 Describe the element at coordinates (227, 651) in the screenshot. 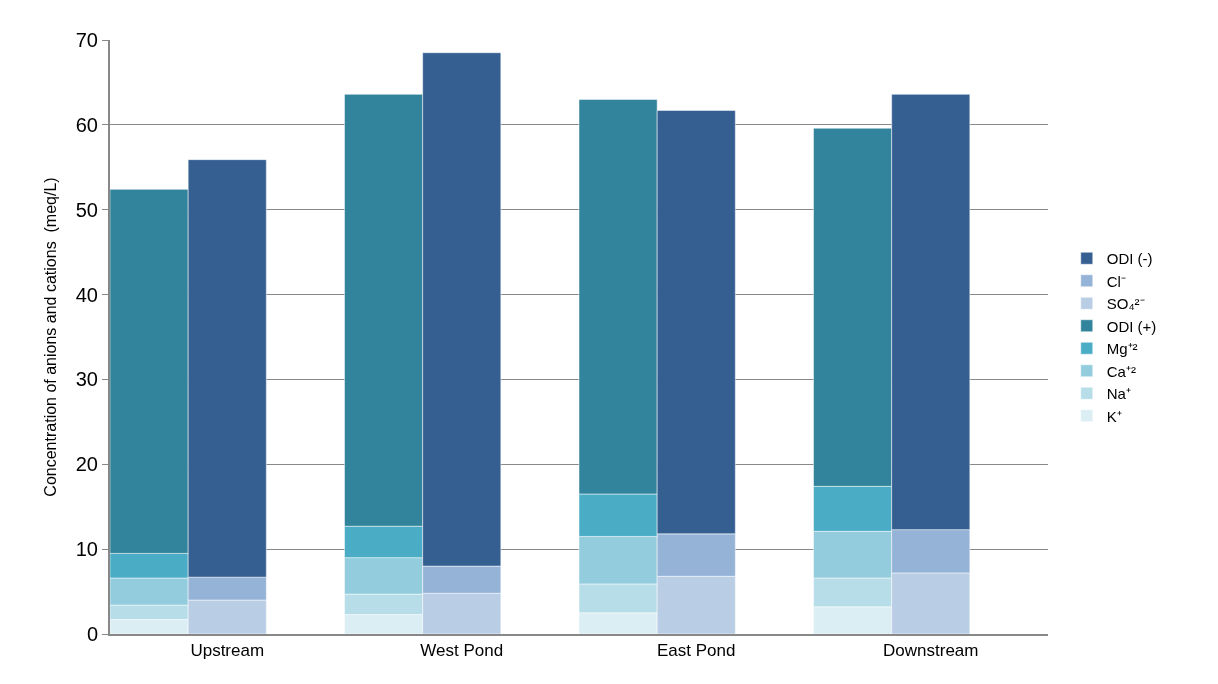

I see `x-tick-label: Upstream` at that location.